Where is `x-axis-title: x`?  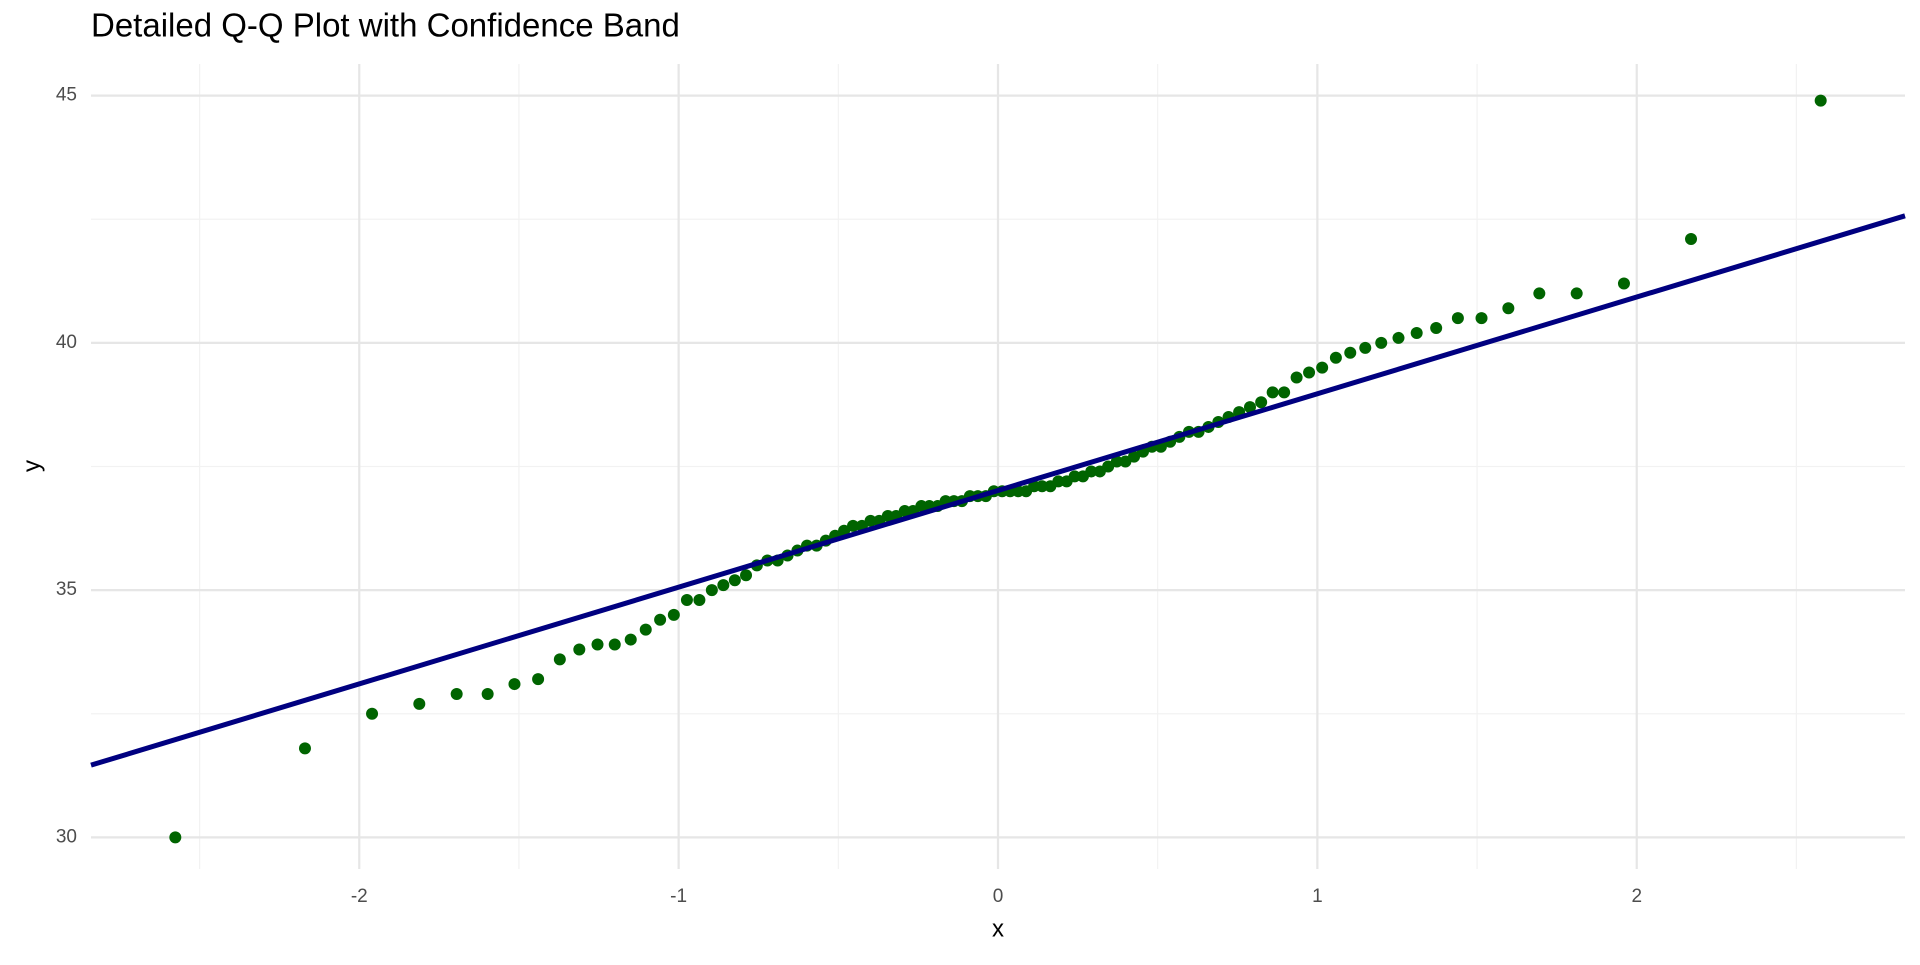
x-axis-title: x is located at coordinates (998, 928).